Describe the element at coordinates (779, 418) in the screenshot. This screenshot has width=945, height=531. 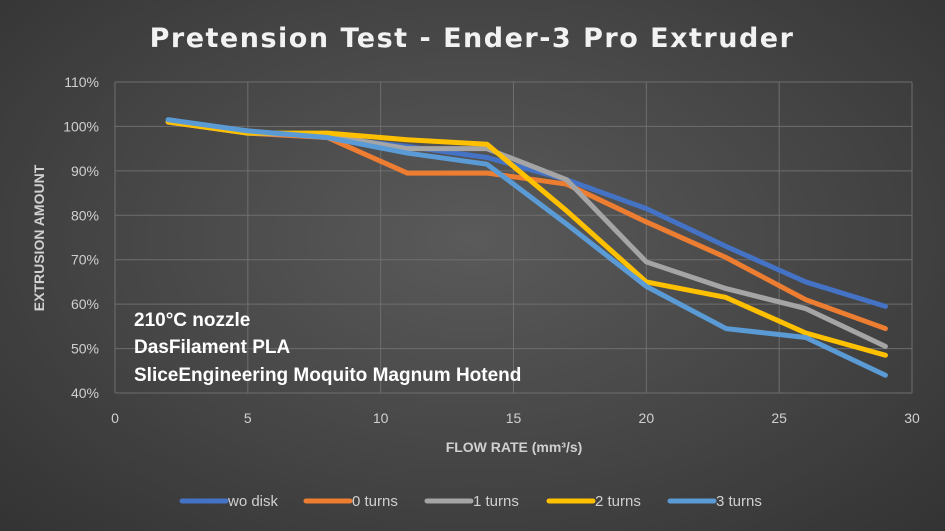
I see `x-tick-label: 25` at that location.